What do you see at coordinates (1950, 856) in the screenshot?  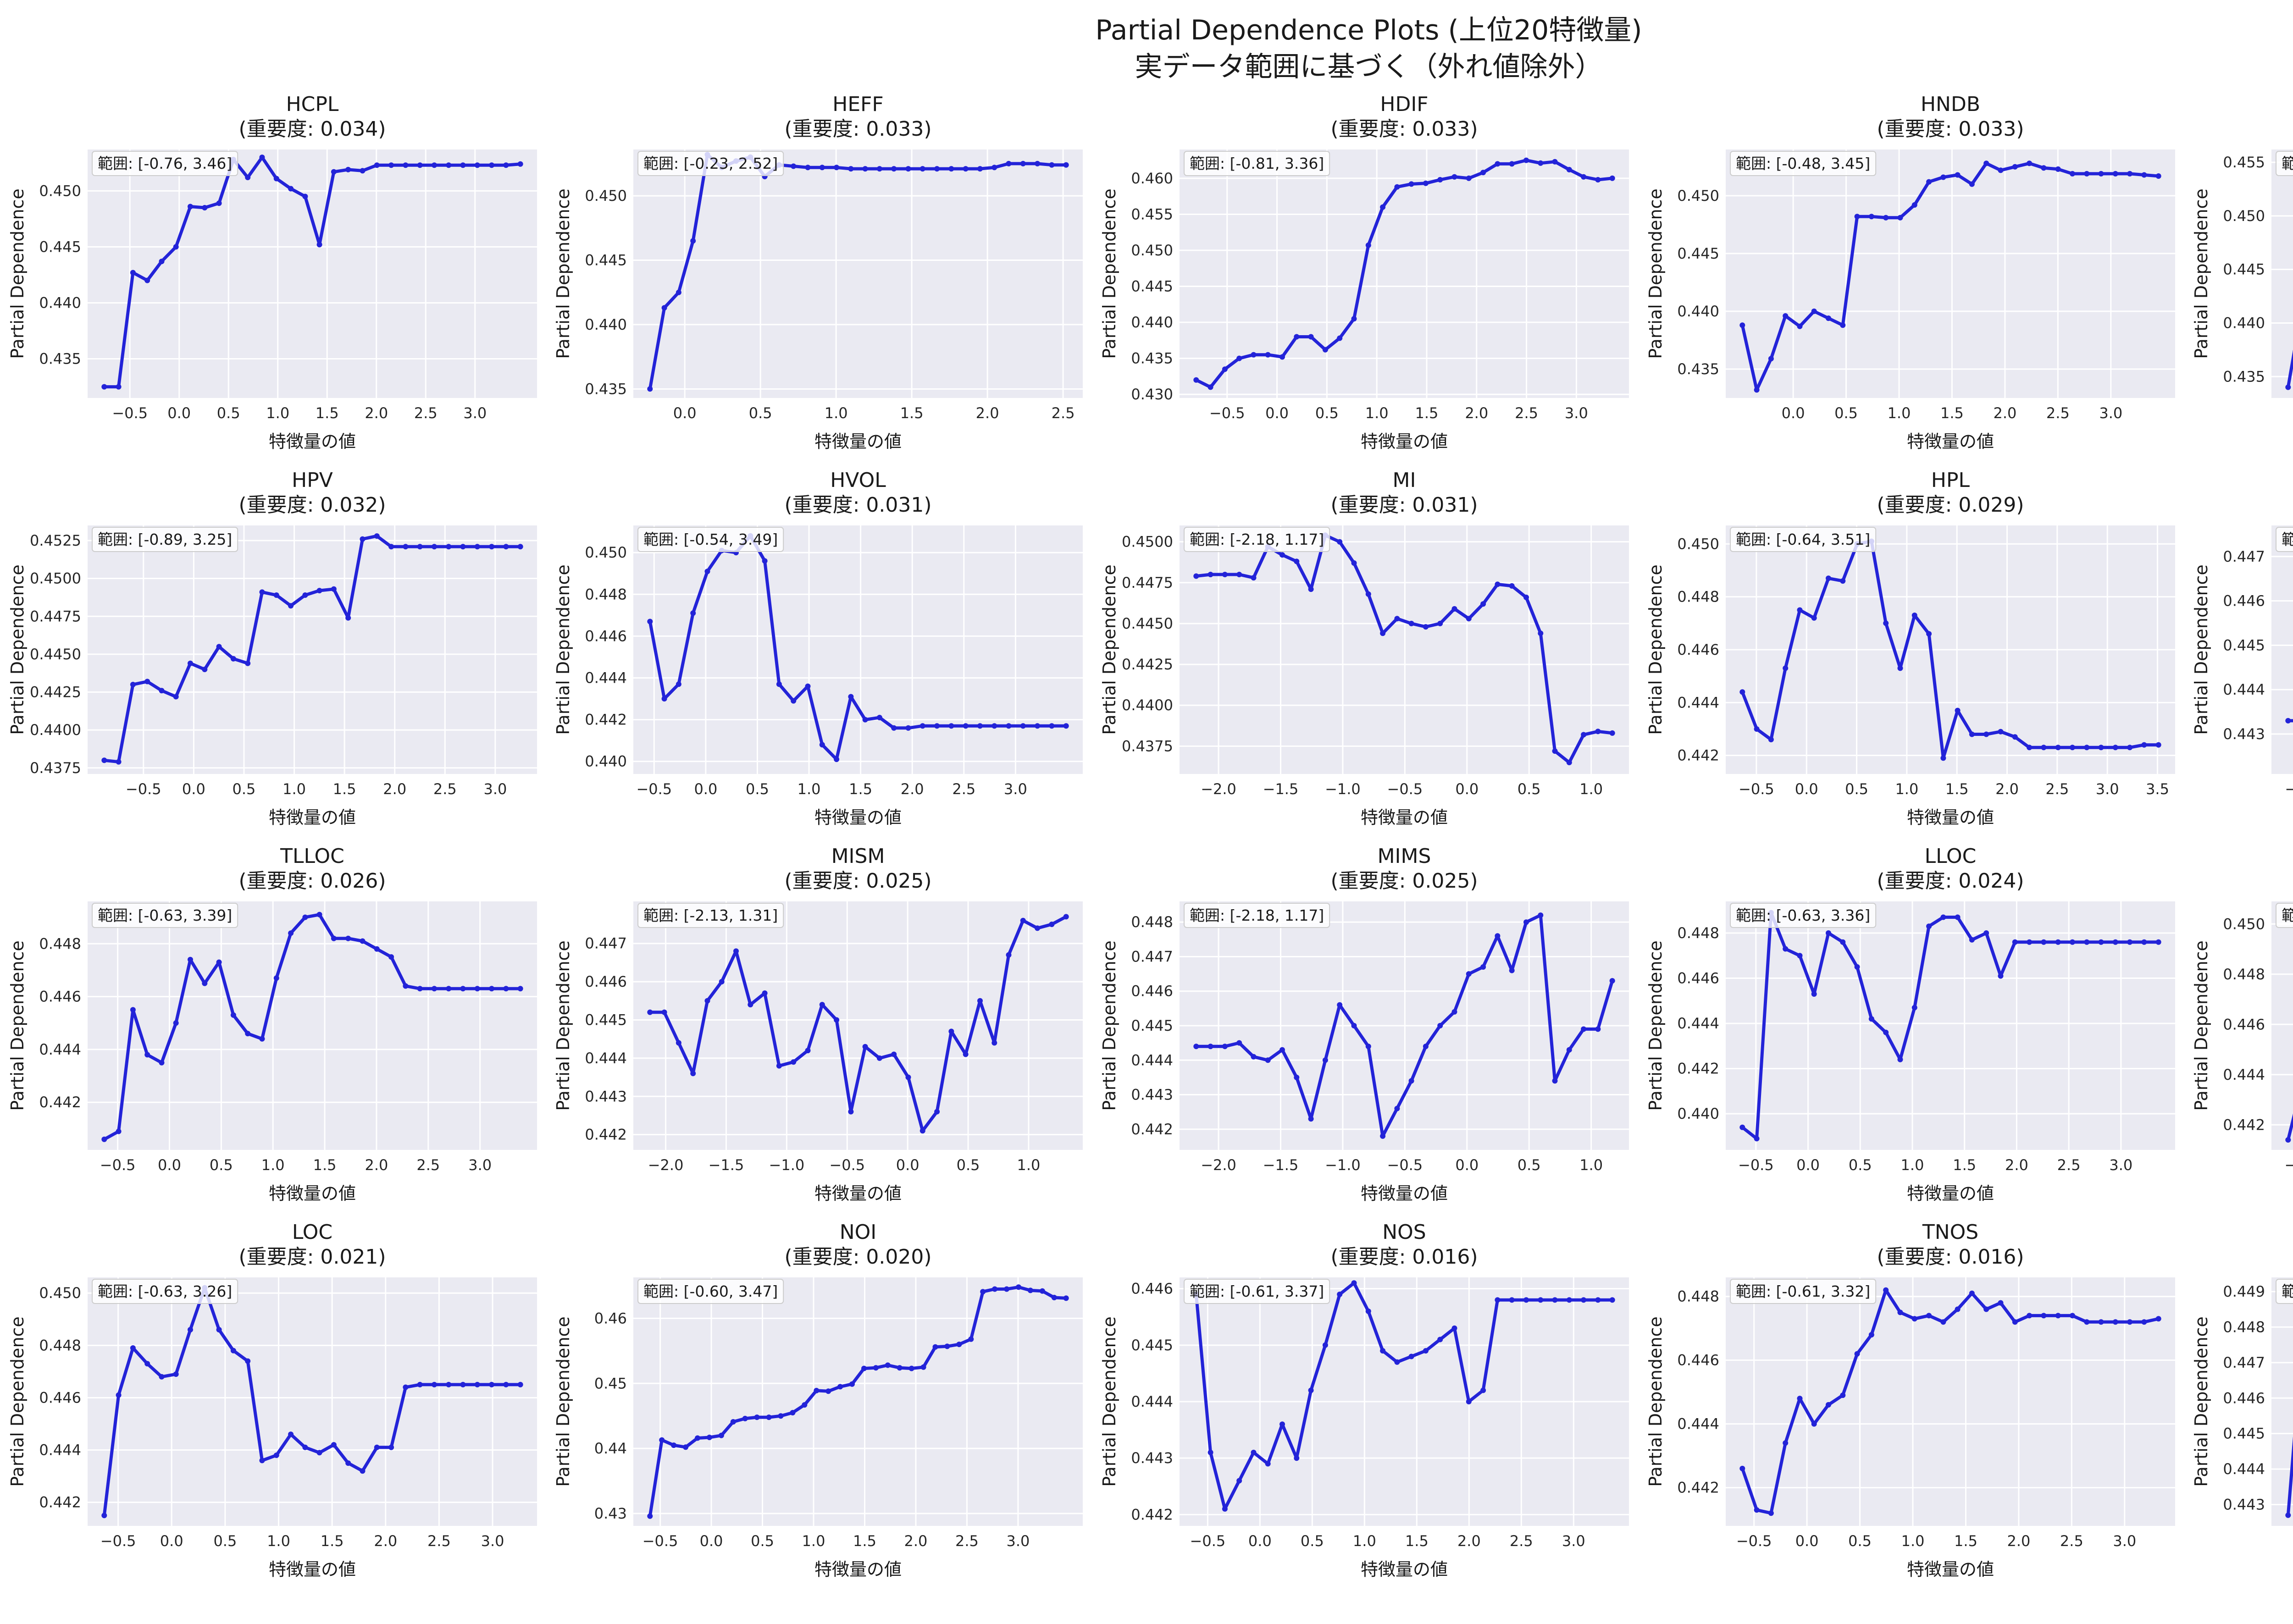 I see `plot-title: LLOC` at bounding box center [1950, 856].